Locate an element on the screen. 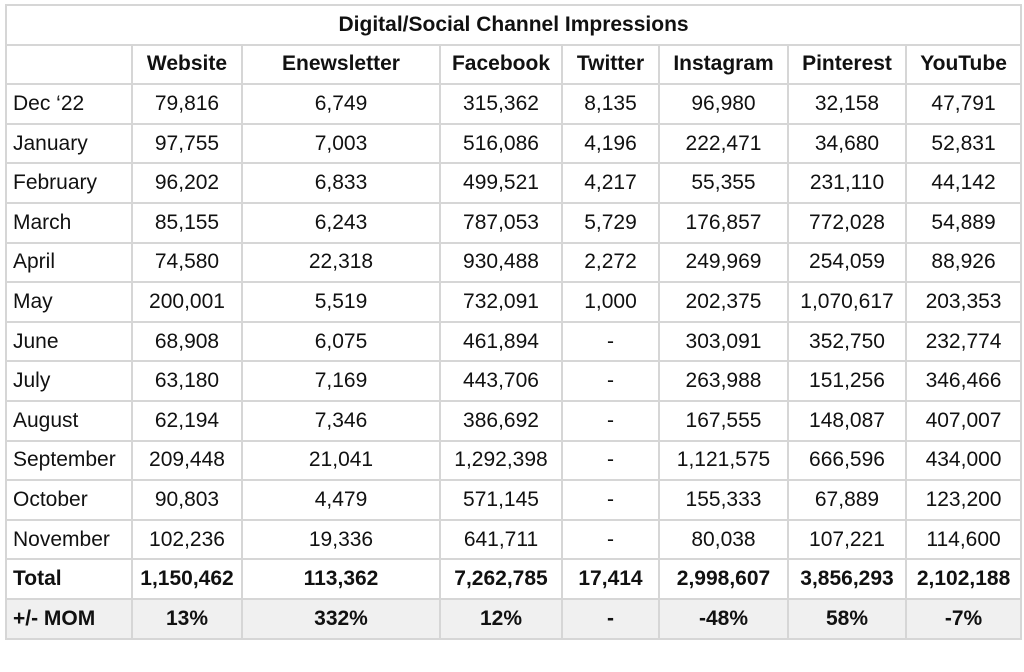  table-cell: 7,346 is located at coordinates (341, 420).